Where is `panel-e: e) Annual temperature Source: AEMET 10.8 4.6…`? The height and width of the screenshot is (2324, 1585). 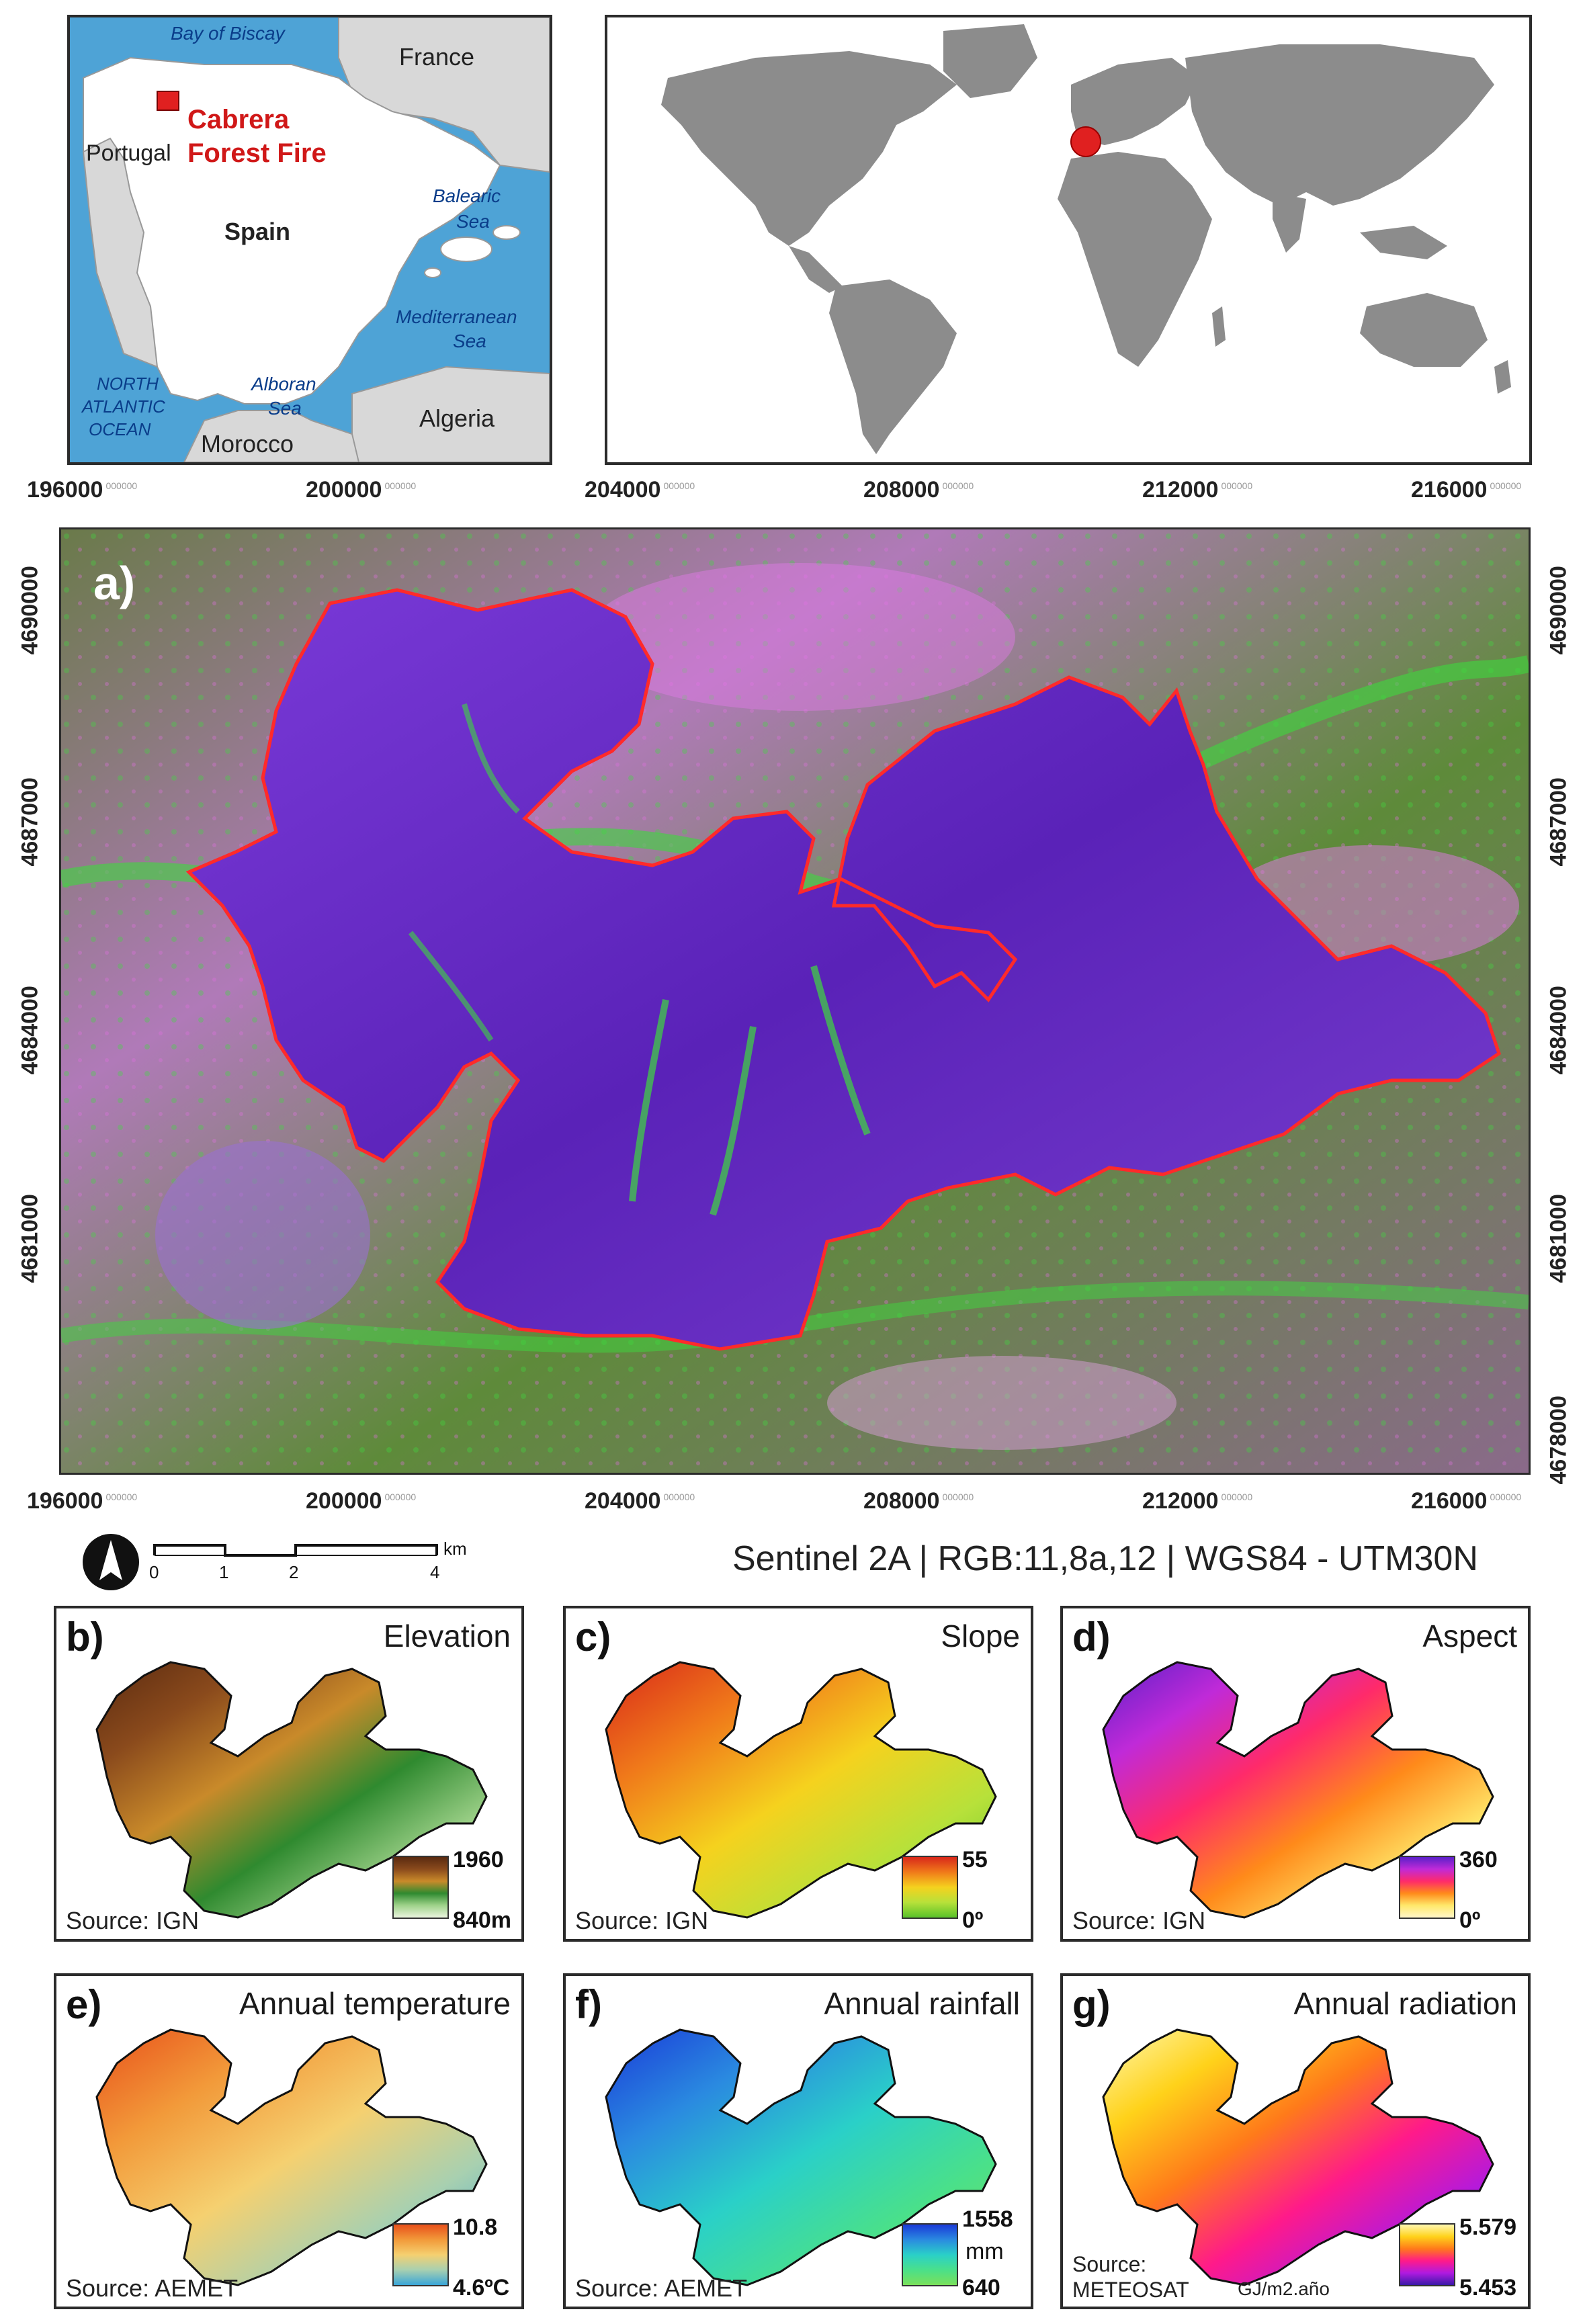
panel-e: e) Annual temperature Source: AEMET 10.8 4.6… is located at coordinates (289, 2141).